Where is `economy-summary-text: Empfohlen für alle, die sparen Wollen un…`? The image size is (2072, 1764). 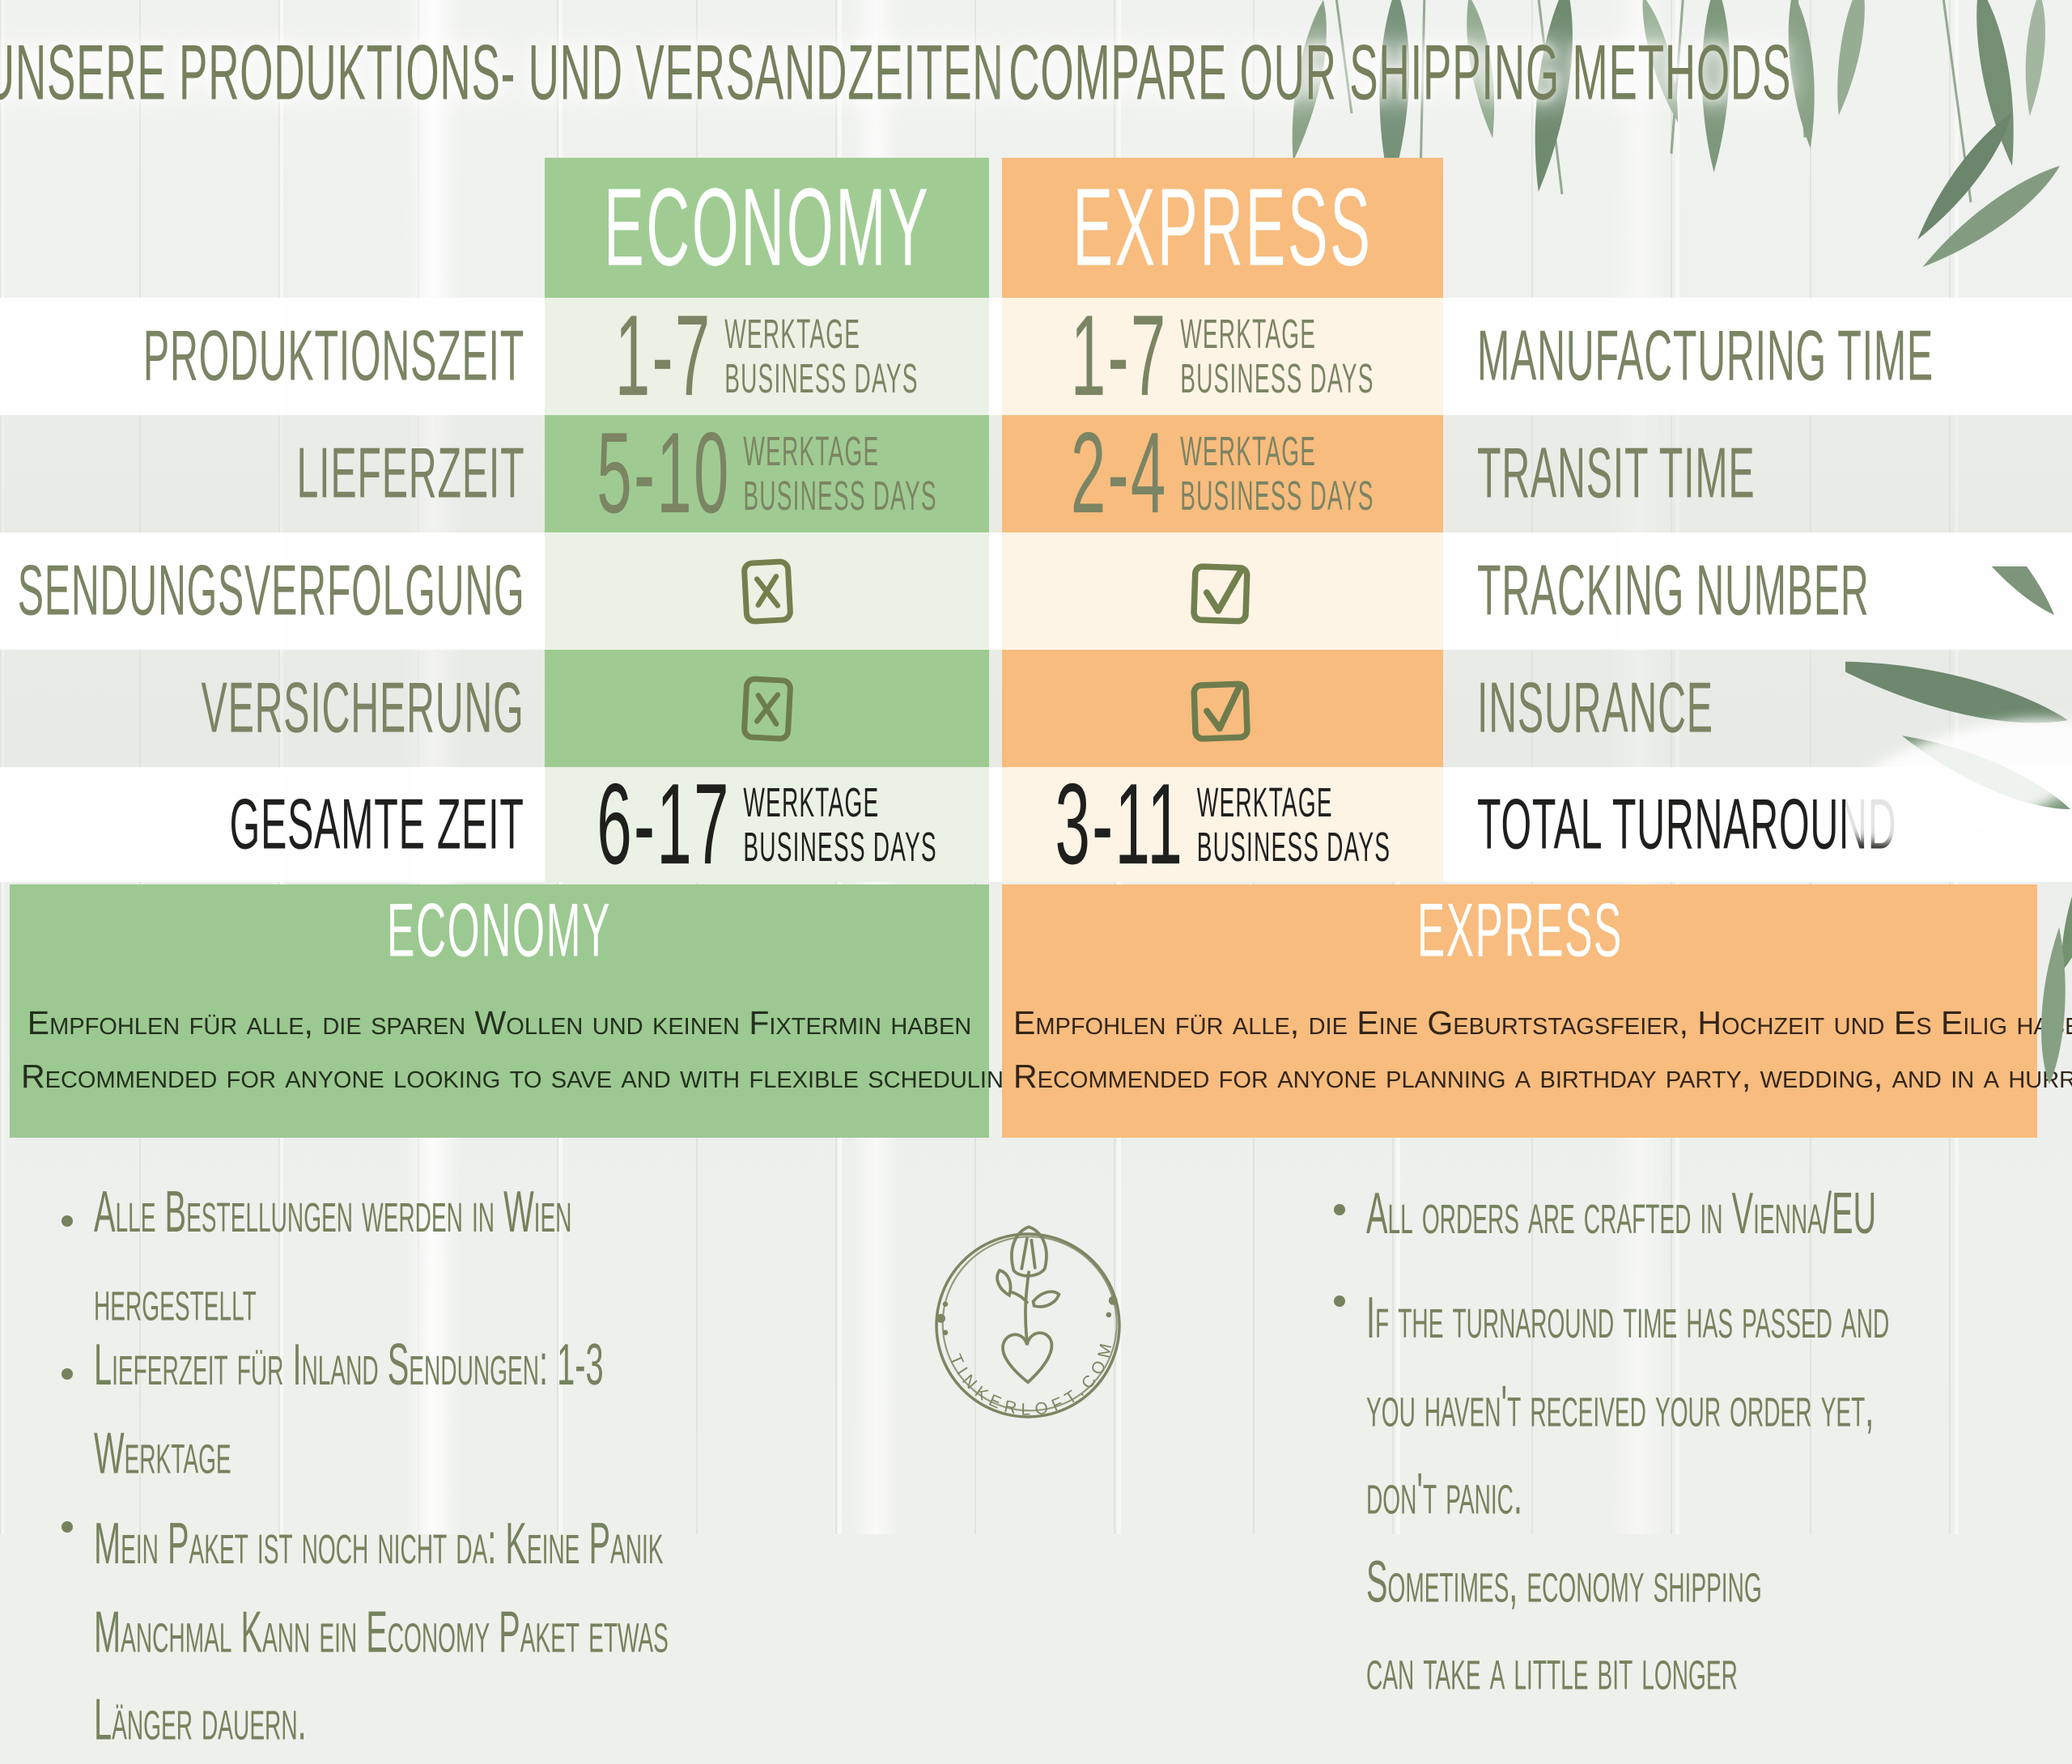 economy-summary-text: Empfohlen für alle, die sparen Wollen un… is located at coordinates (521, 1050).